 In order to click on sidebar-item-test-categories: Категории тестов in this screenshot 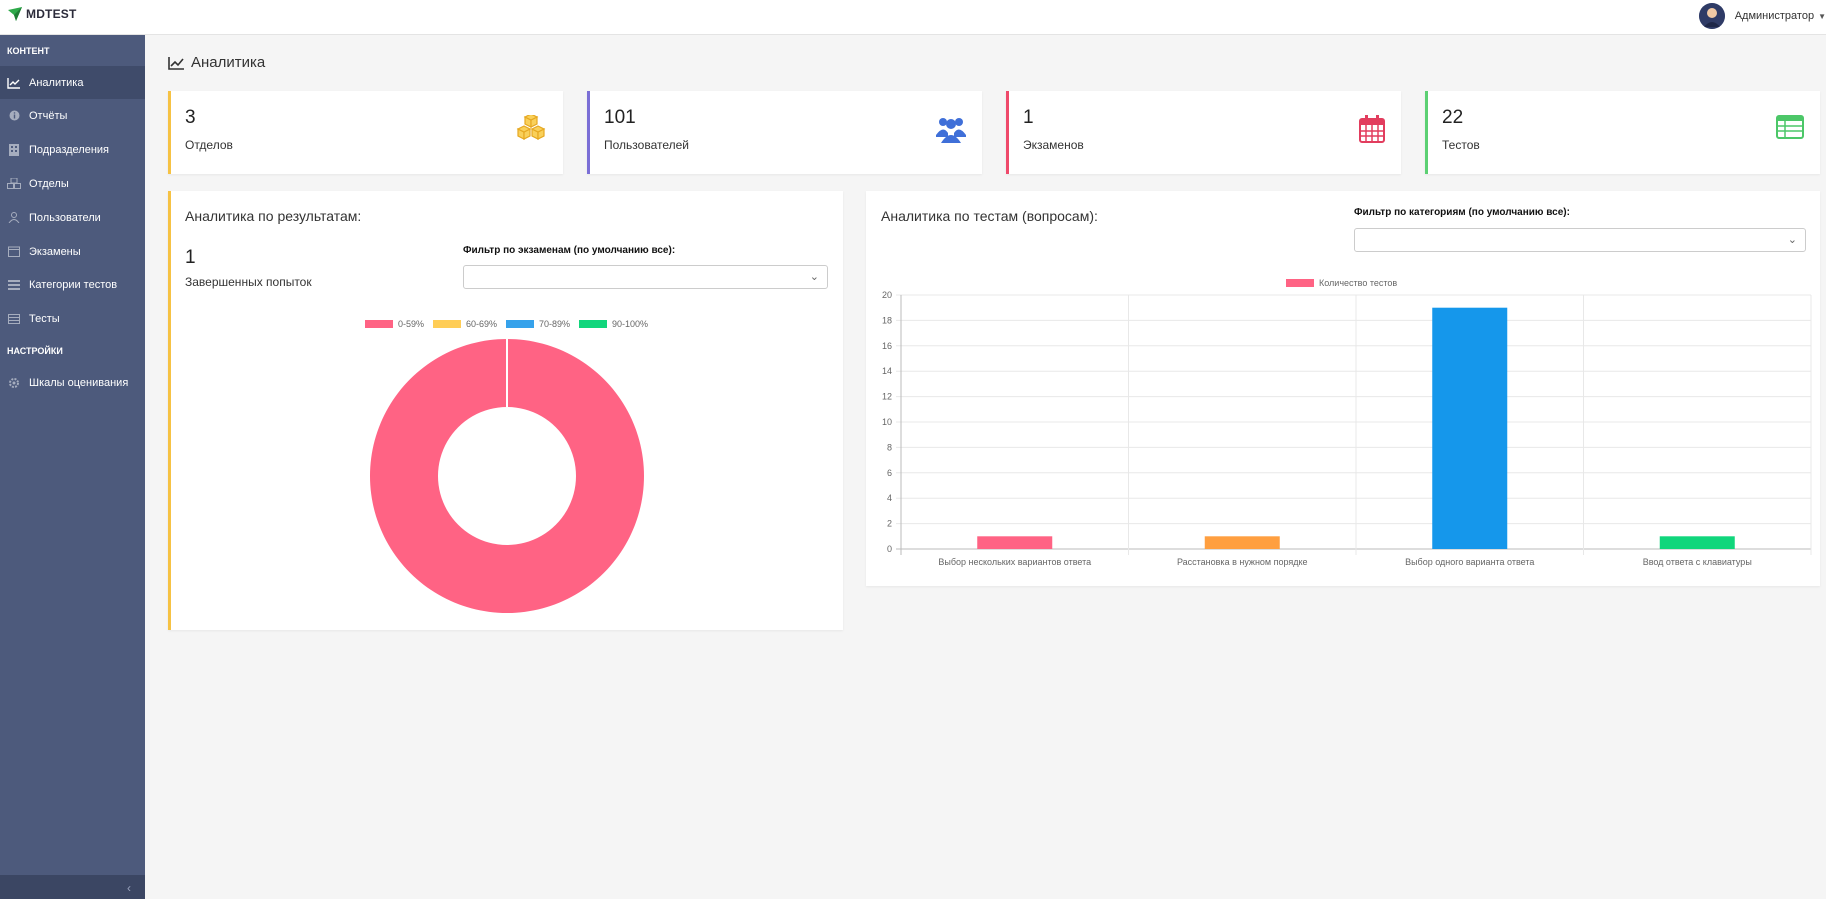, I will do `click(72, 284)`.